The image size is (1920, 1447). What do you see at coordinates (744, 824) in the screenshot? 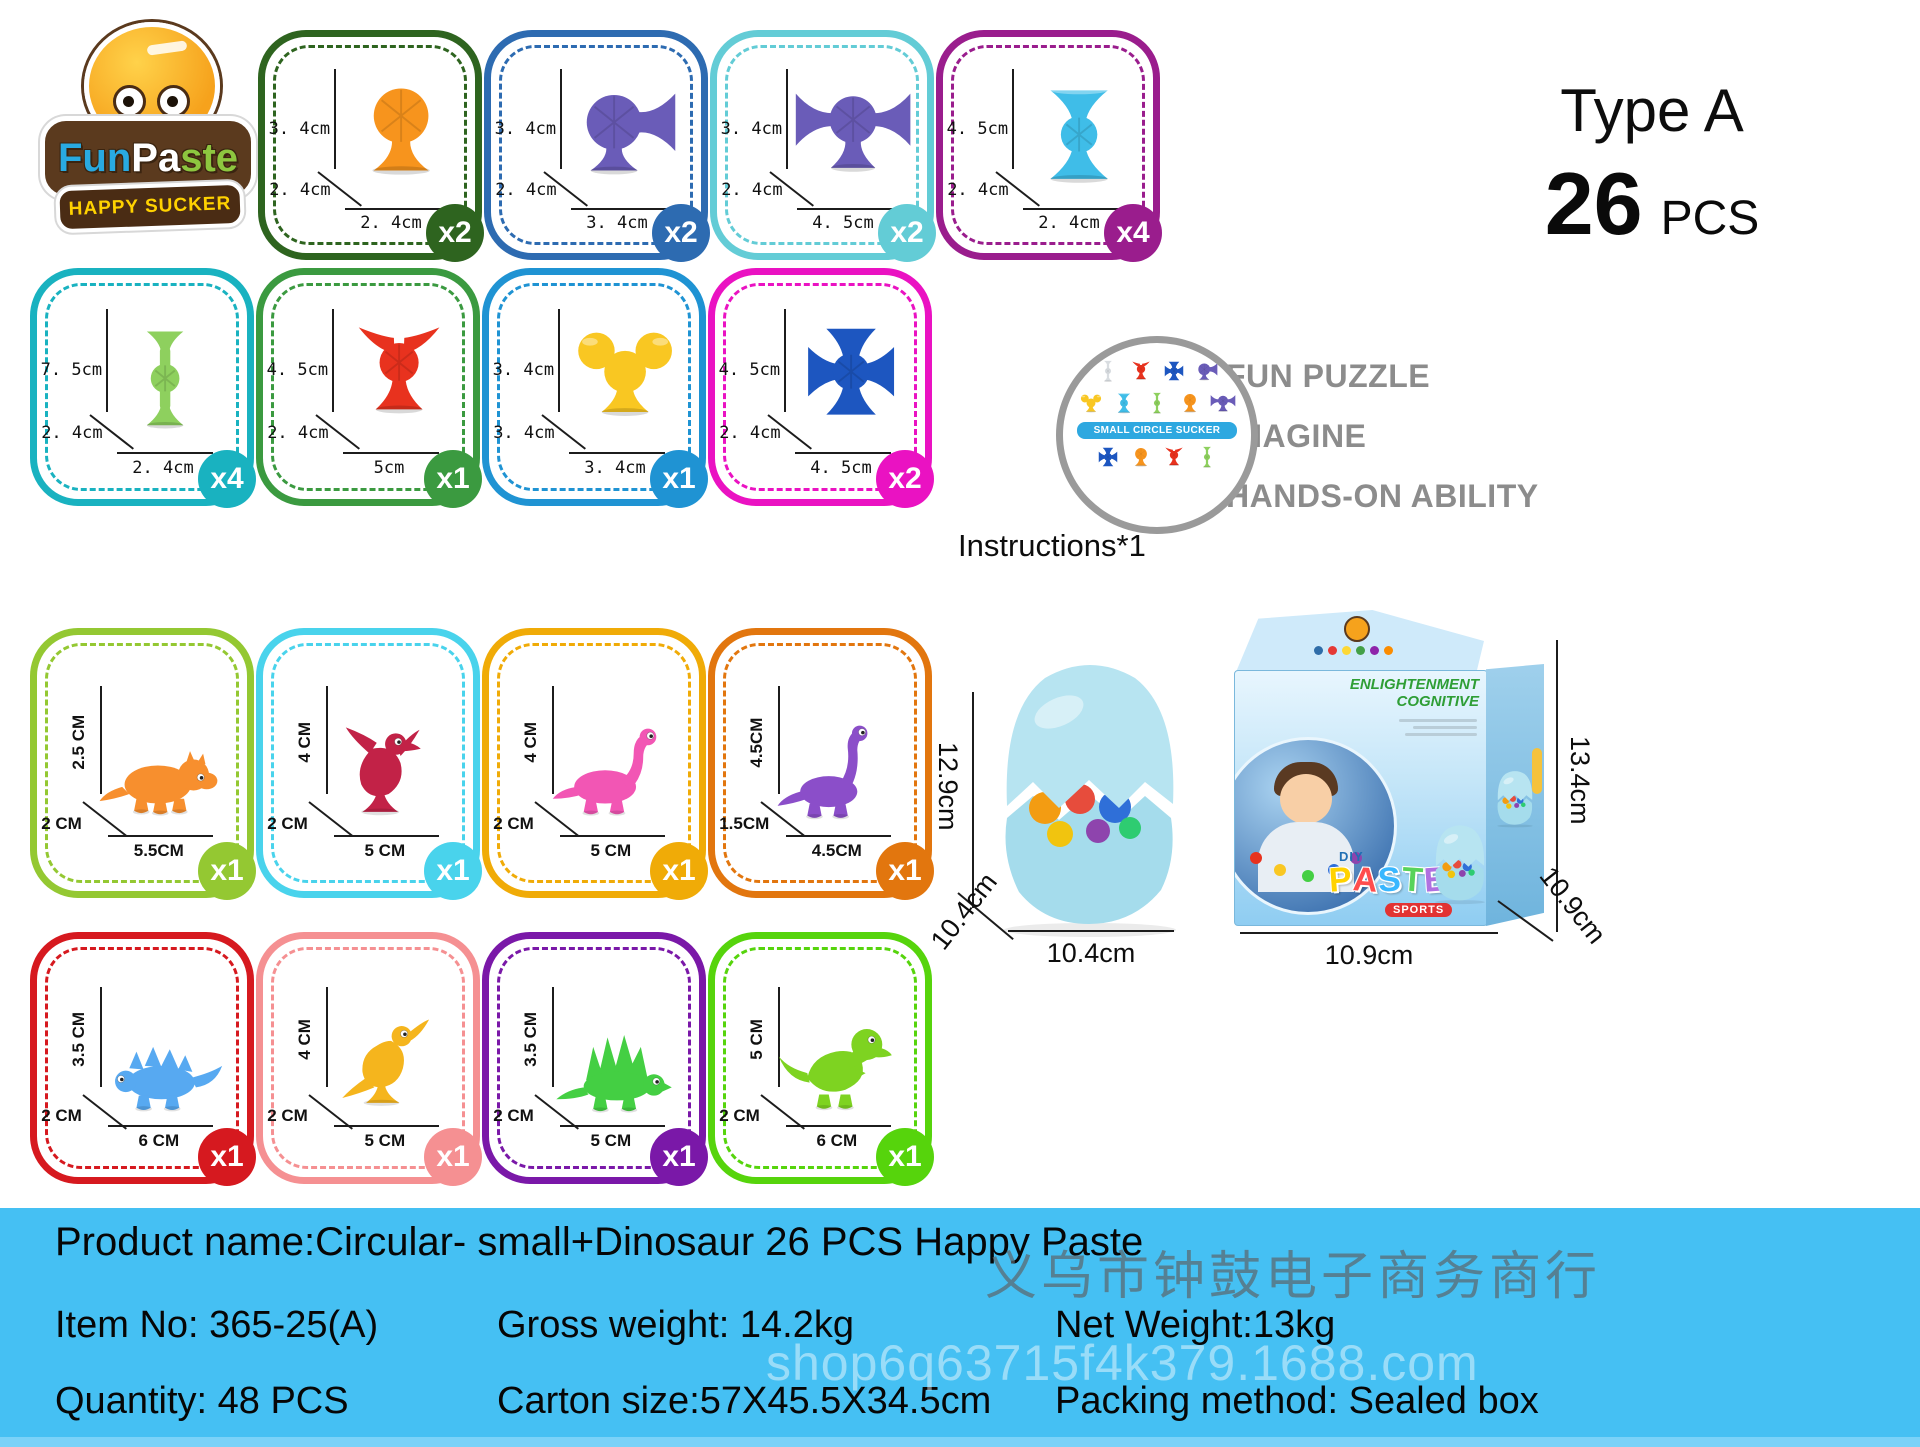
I see `depth-dimension-label: 1.5CM` at bounding box center [744, 824].